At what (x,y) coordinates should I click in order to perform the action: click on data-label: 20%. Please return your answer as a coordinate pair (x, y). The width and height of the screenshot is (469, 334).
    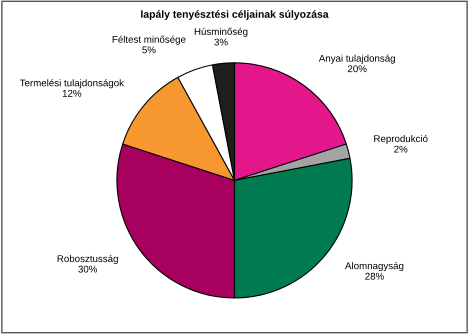
    Looking at the image, I should click on (357, 68).